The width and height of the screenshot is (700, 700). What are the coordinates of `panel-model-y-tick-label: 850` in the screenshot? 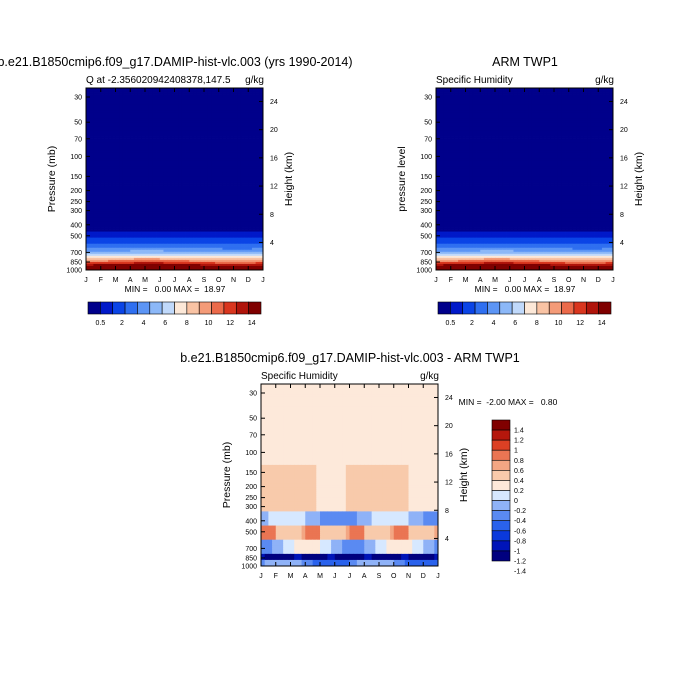 It's located at (76, 262).